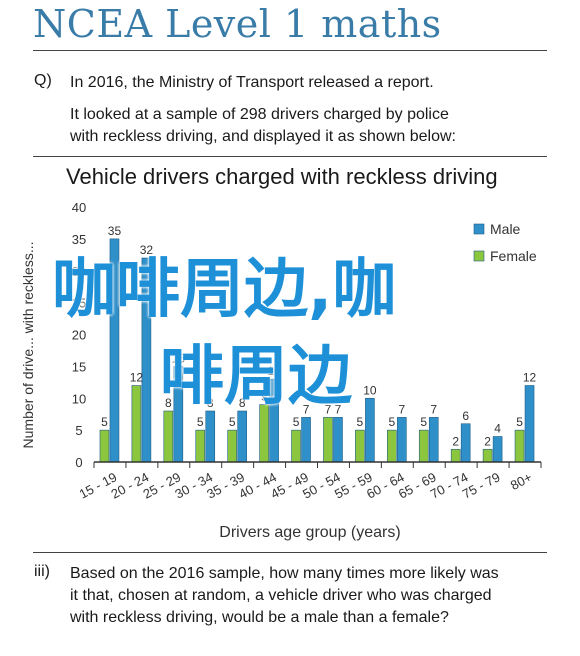 The width and height of the screenshot is (580, 656). I want to click on chart-bottom-divider, so click(290, 552).